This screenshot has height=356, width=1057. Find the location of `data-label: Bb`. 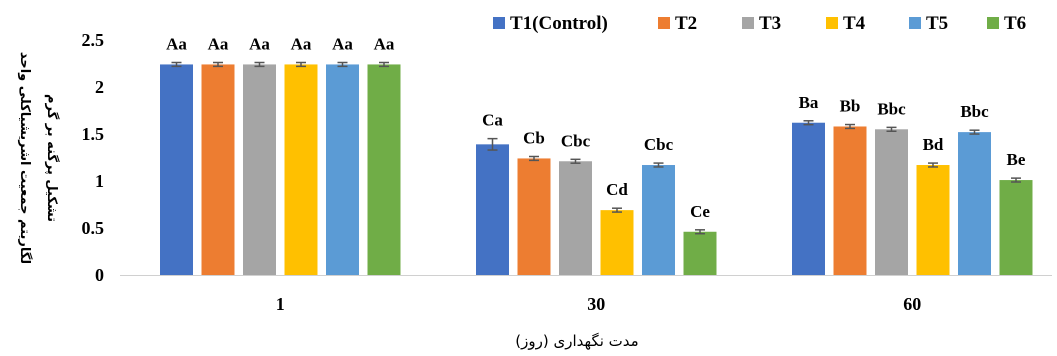

data-label: Bb is located at coordinates (850, 106).